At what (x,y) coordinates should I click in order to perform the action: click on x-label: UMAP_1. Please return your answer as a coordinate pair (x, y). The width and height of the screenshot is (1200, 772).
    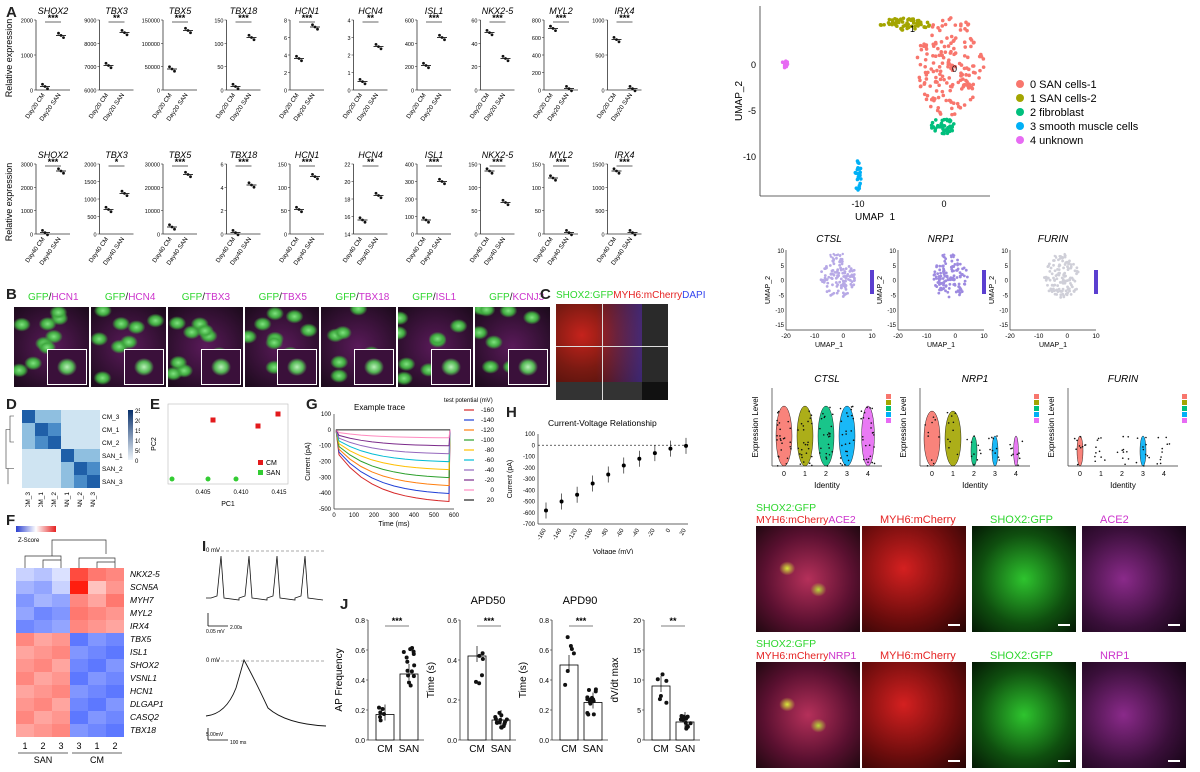
    Looking at the image, I should click on (829, 345).